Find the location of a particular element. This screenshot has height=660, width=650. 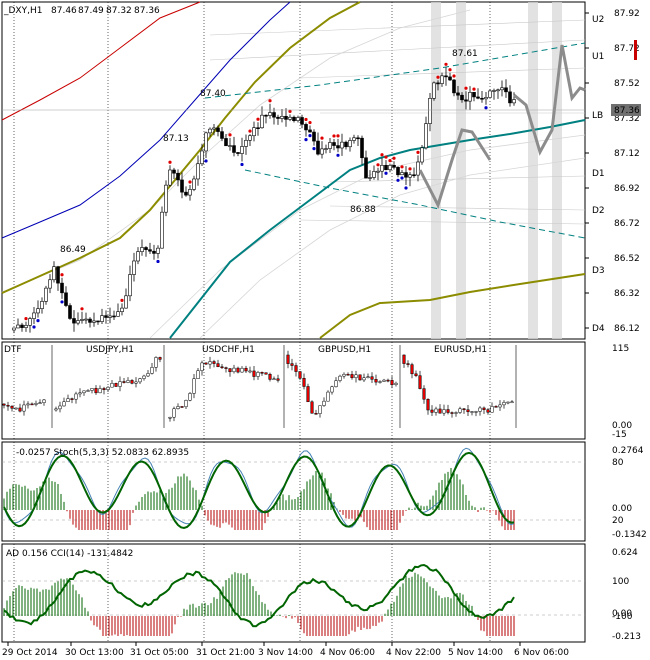

pair-label: GBPUSD,H1 is located at coordinates (344, 350).